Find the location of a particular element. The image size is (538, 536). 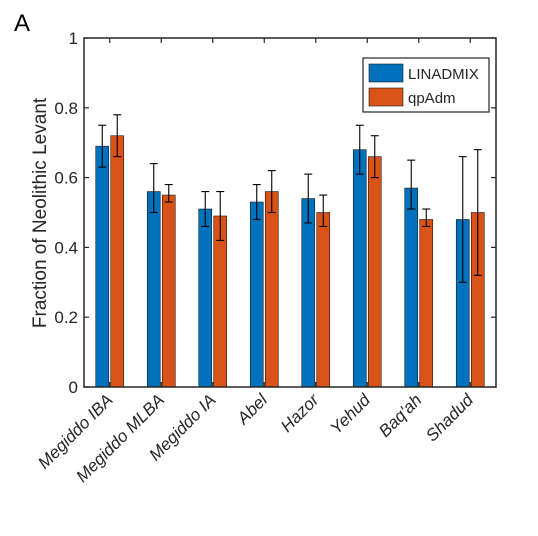

y-axis-label: Fraction of Neolithic Levant is located at coordinates (40, 212).